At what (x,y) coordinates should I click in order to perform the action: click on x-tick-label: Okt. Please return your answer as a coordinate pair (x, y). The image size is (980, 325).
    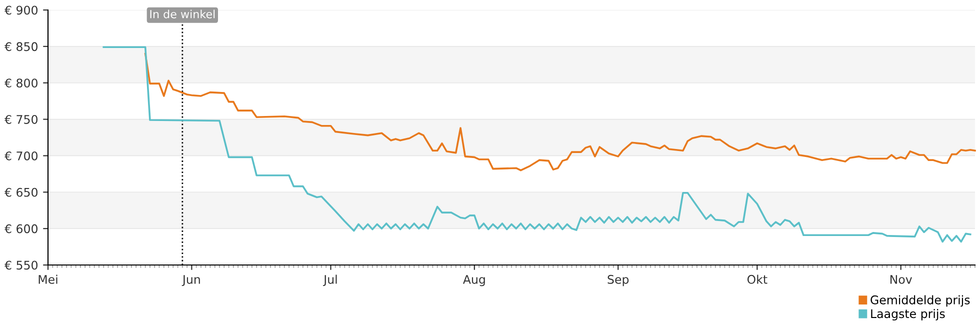
    Looking at the image, I should click on (757, 279).